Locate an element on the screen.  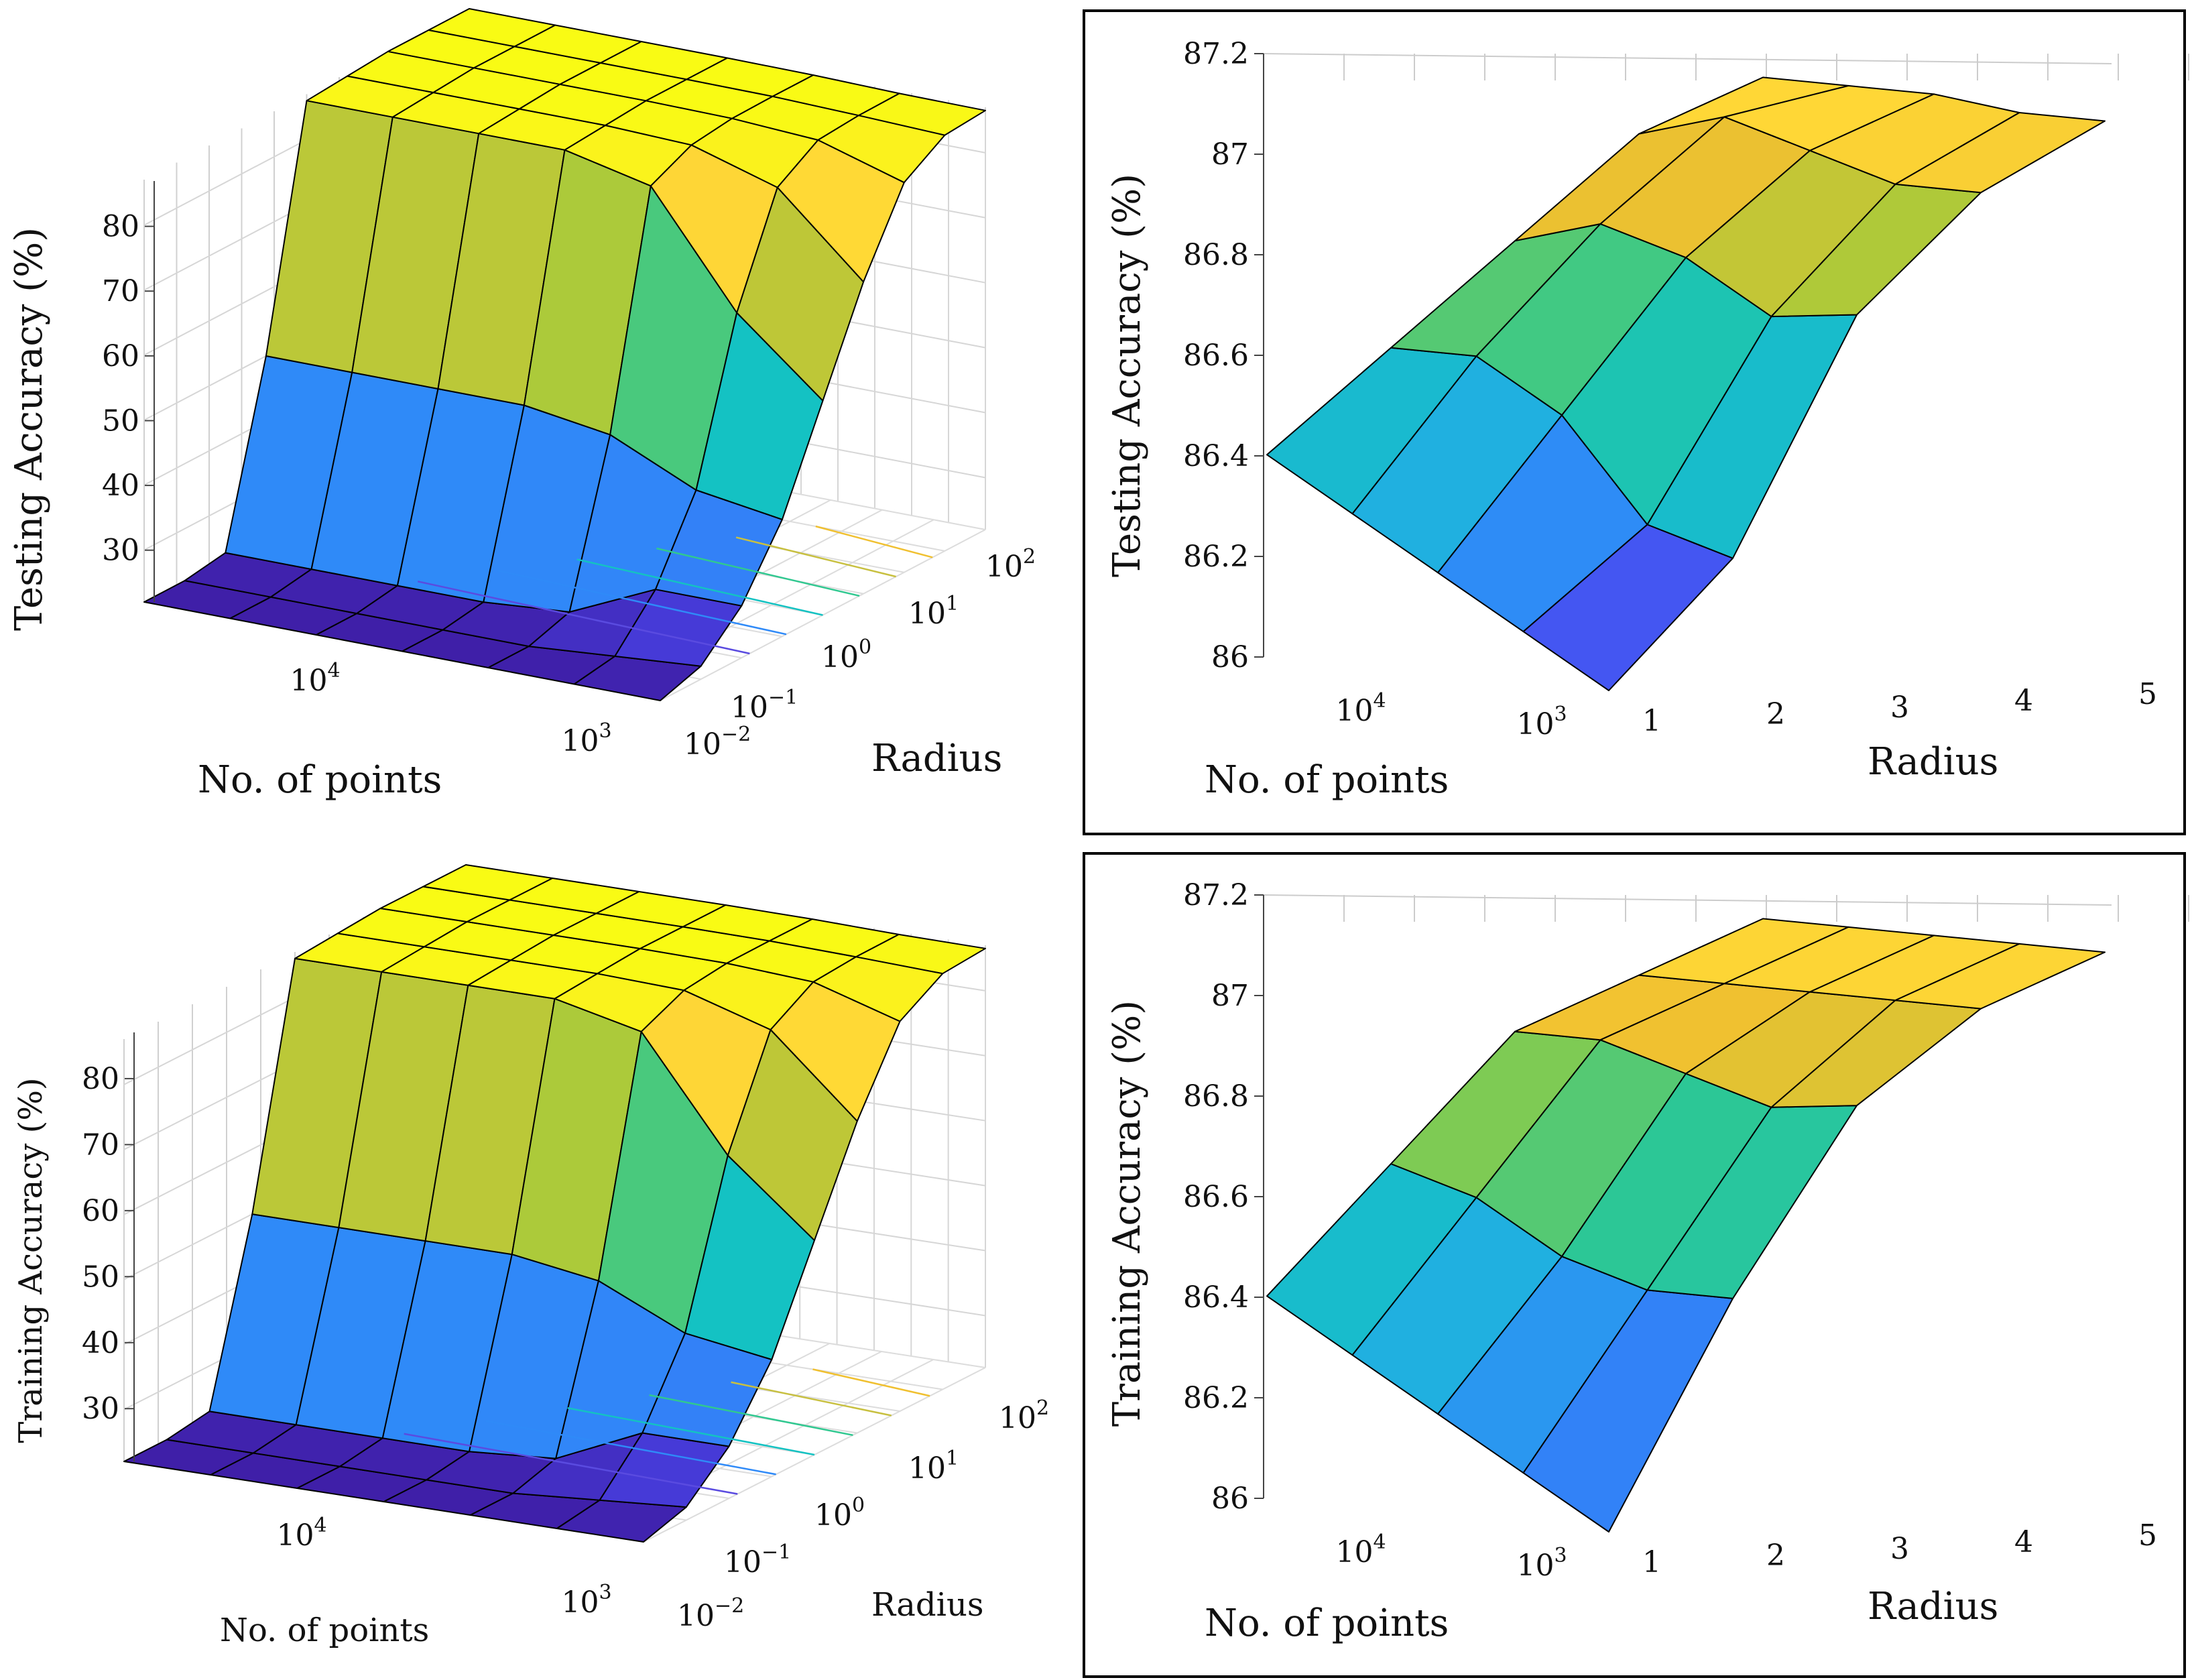
zlabel-top-left: Testing Accuracy (%) is located at coordinates (29, 429).